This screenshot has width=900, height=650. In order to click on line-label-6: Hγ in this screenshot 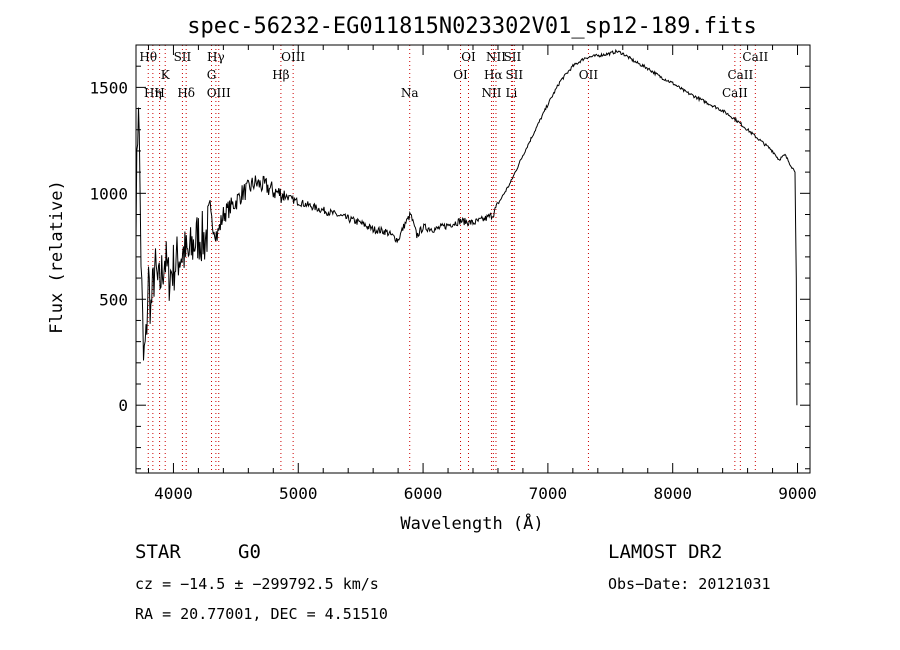, I will do `click(216, 57)`.